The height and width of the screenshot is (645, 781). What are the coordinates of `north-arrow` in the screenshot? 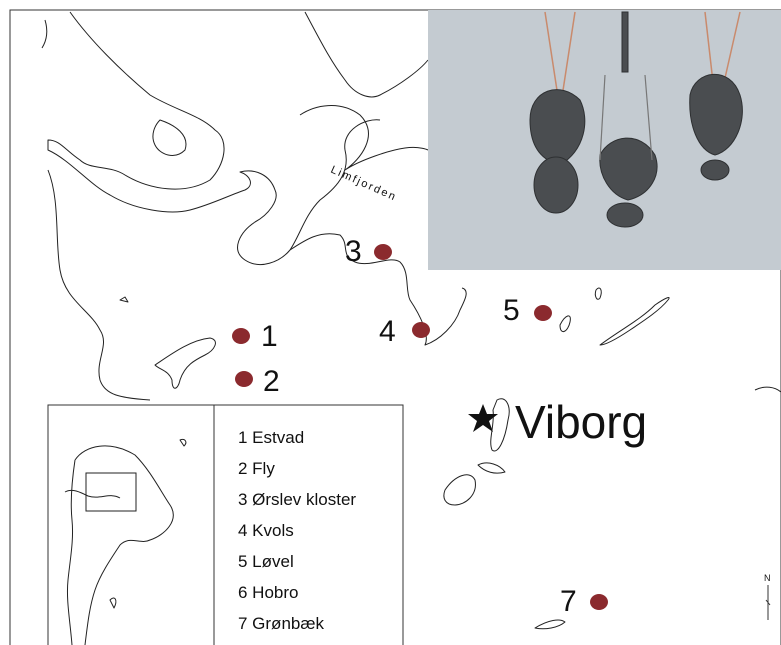 It's located at (768, 602).